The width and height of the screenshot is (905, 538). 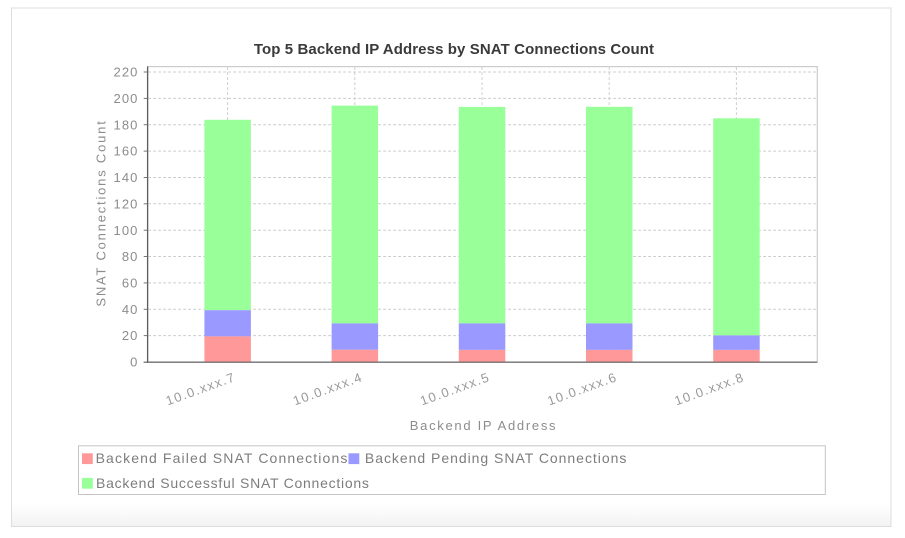 I want to click on svg-text: 60, so click(x=130, y=283).